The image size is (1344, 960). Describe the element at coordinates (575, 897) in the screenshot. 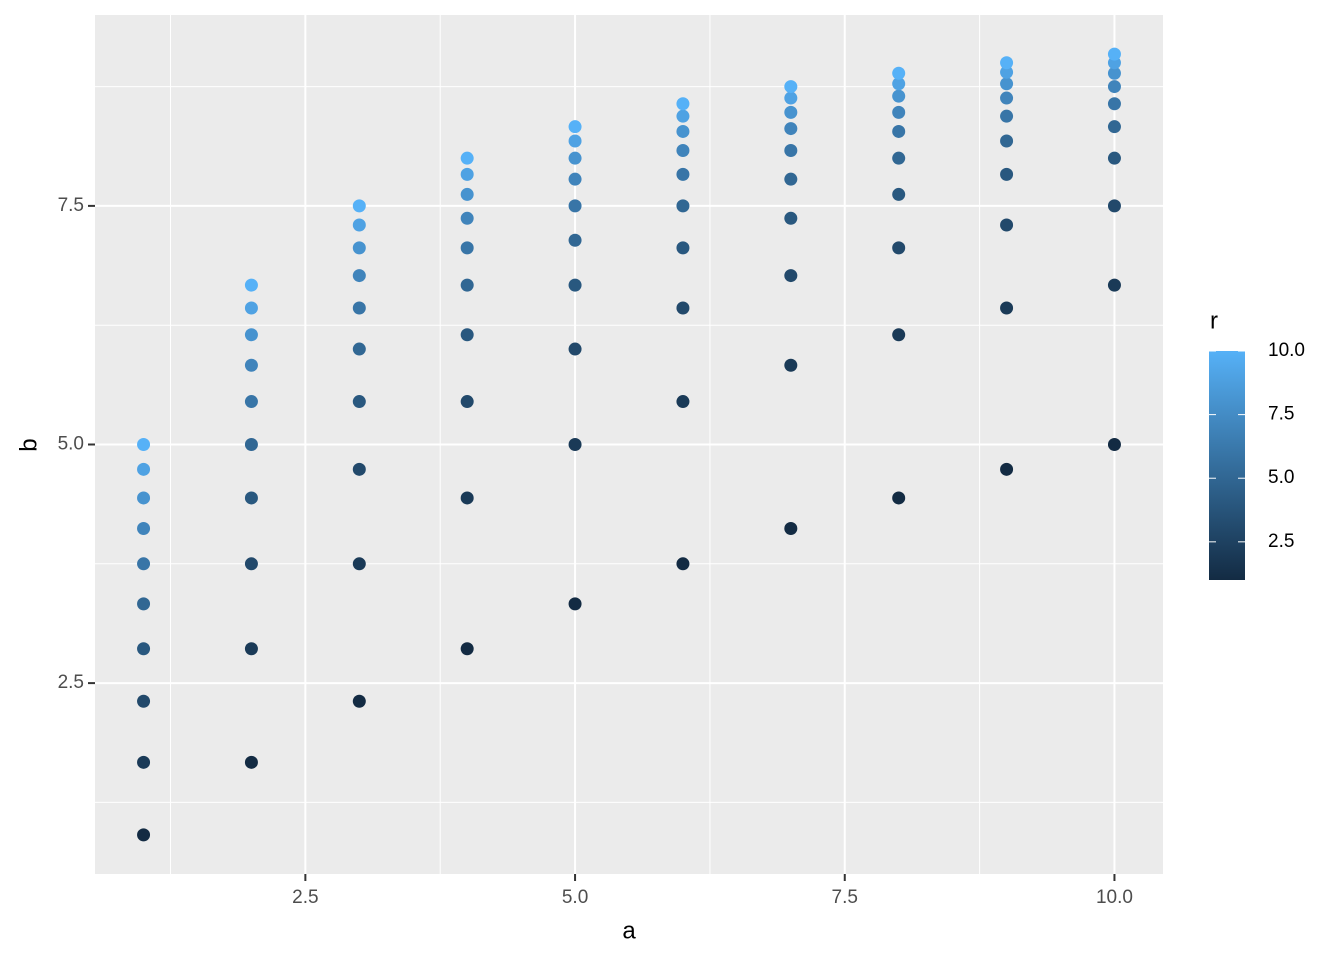

I see `x-tick-label: 5.0` at that location.